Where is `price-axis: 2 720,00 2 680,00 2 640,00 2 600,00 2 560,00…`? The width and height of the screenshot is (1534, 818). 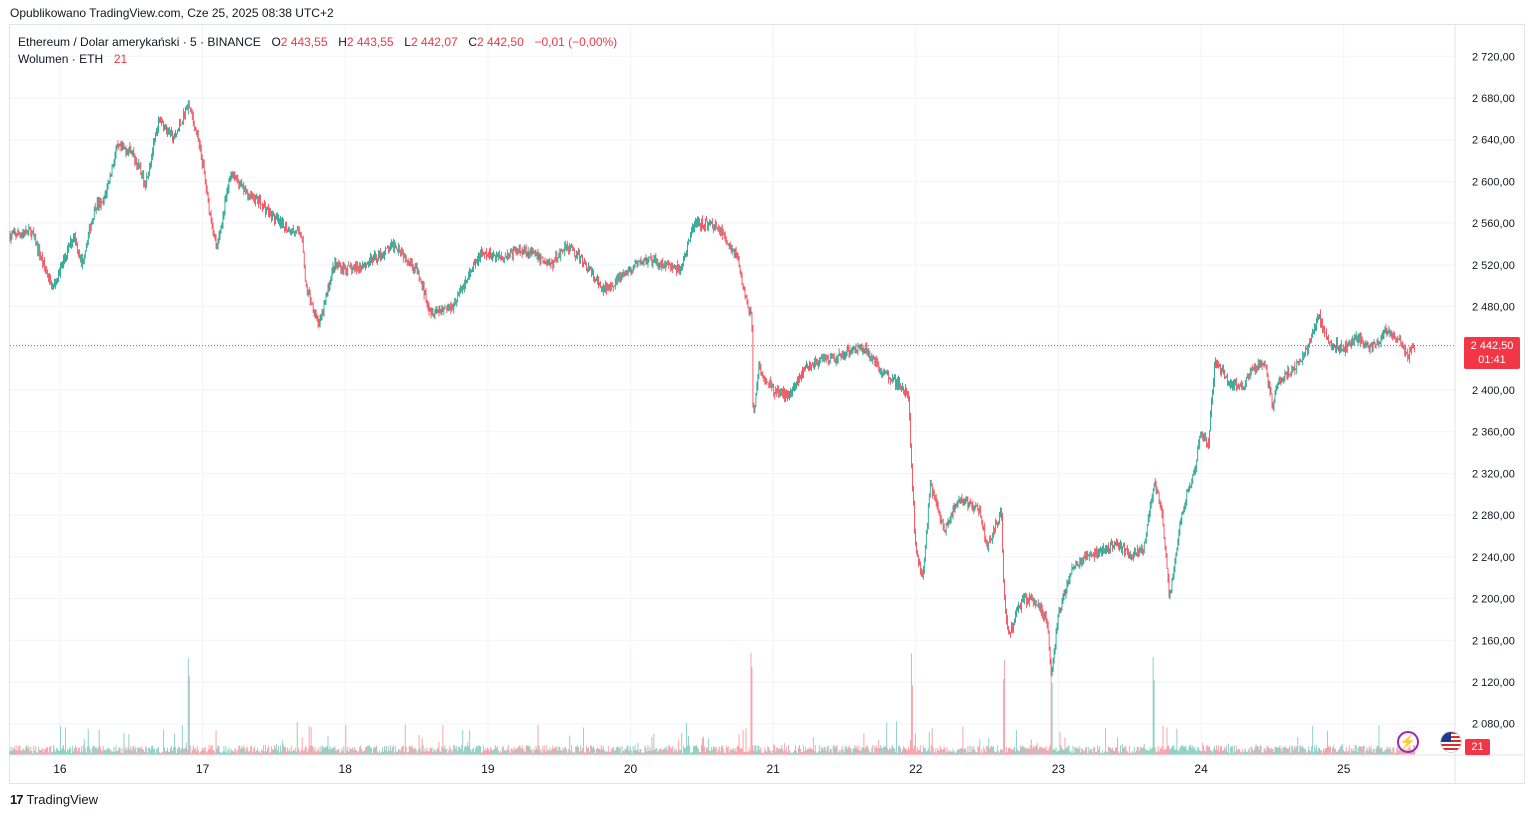
price-axis: 2 720,00 2 680,00 2 640,00 2 600,00 2 560,00… is located at coordinates (1484, 404).